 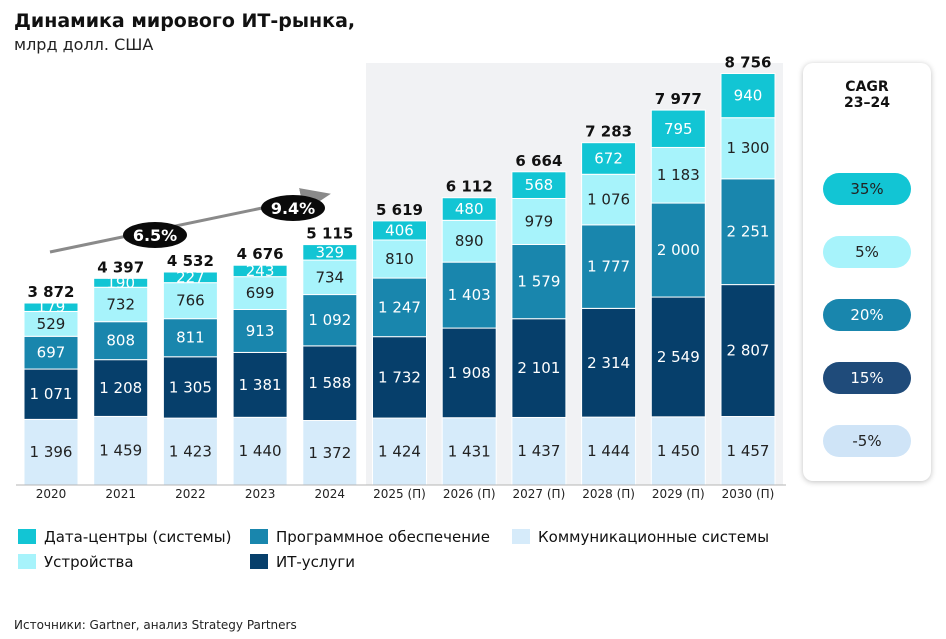 What do you see at coordinates (51, 494) in the screenshot?
I see `x-tick-label: 2020` at bounding box center [51, 494].